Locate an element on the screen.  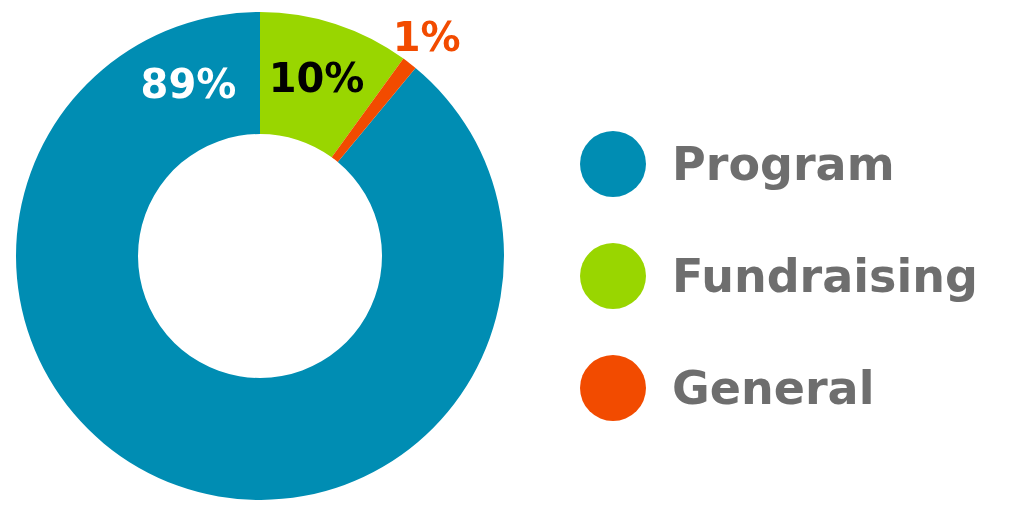
legend-label: Fundraising is located at coordinates (825, 276).